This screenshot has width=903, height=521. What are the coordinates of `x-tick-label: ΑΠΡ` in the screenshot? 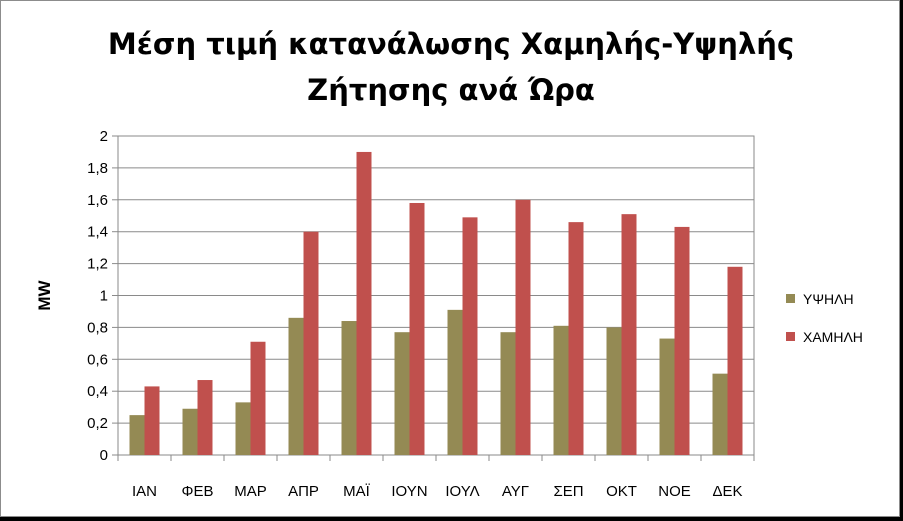 It's located at (303, 491).